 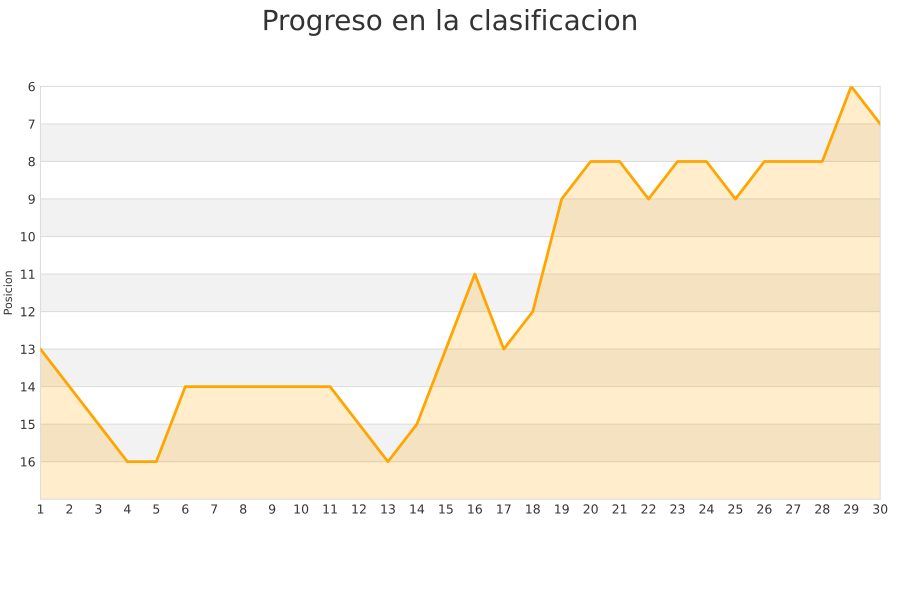 What do you see at coordinates (127, 509) in the screenshot?
I see `x-tick-label: 4` at bounding box center [127, 509].